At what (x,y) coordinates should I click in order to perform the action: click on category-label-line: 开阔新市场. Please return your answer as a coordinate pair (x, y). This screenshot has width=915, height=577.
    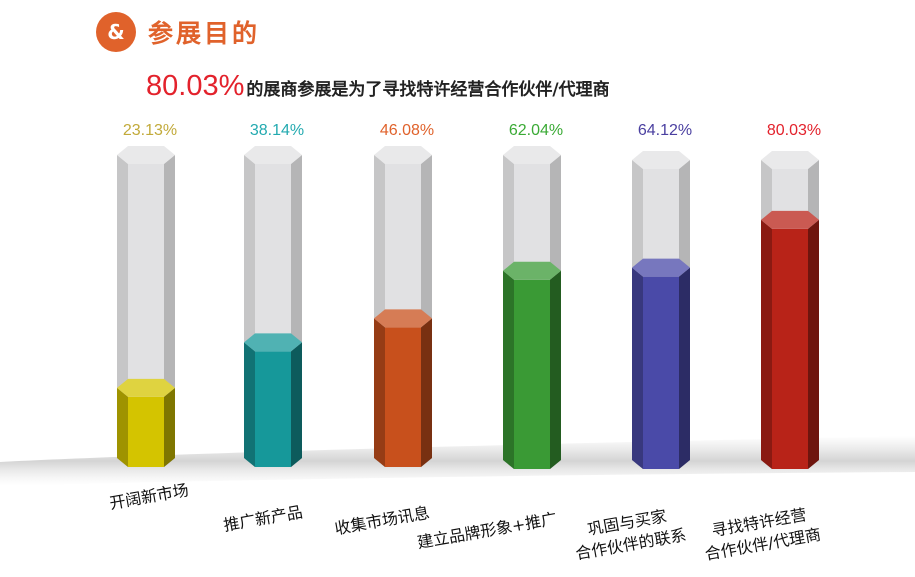
    Looking at the image, I should click on (149, 496).